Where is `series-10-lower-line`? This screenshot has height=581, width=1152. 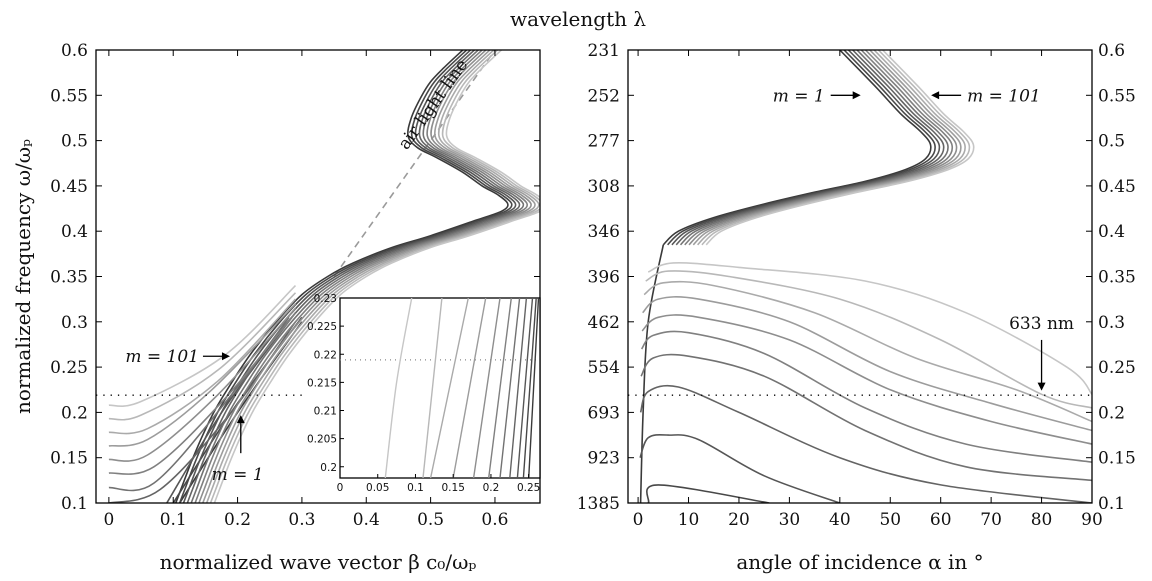
series-10-lower-line is located at coordinates (202, 356).